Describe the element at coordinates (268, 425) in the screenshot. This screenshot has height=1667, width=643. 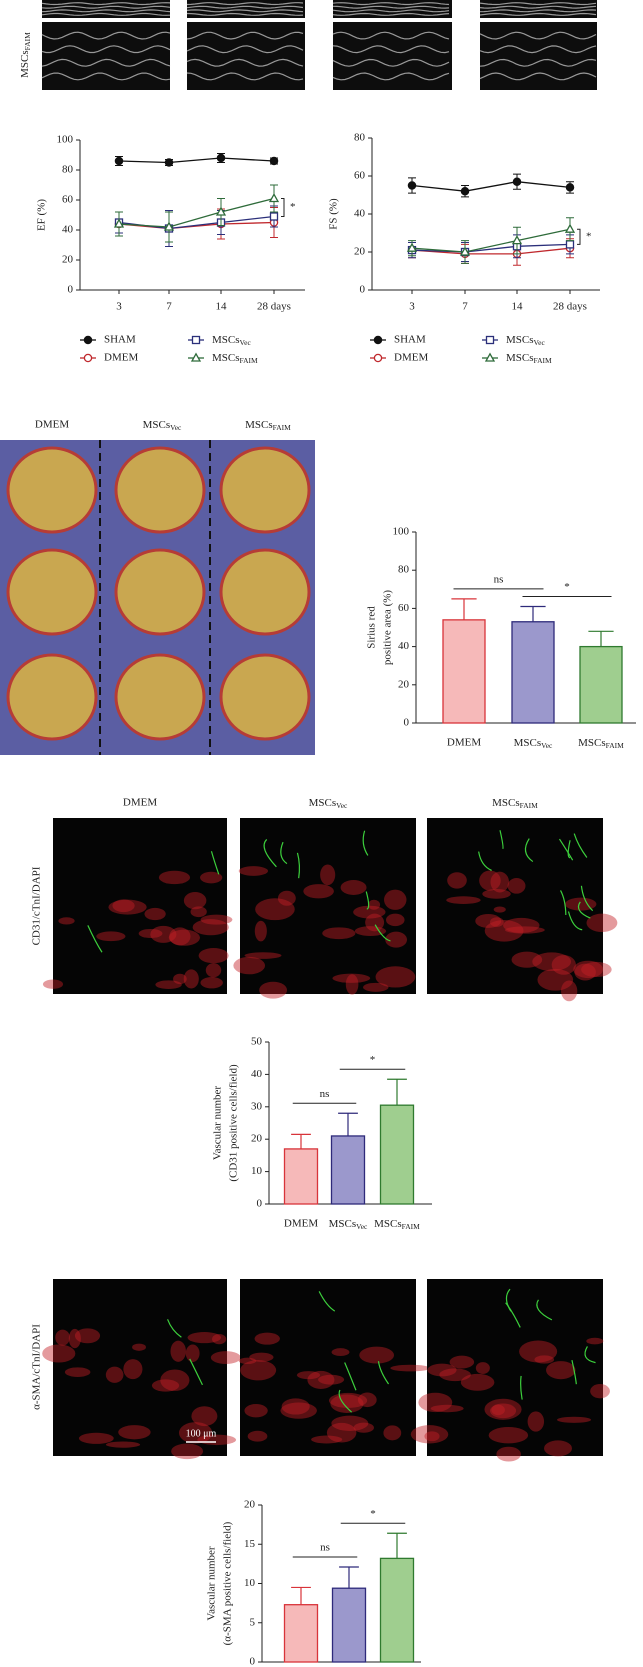
I see `column-header: MSCsFAIM` at that location.